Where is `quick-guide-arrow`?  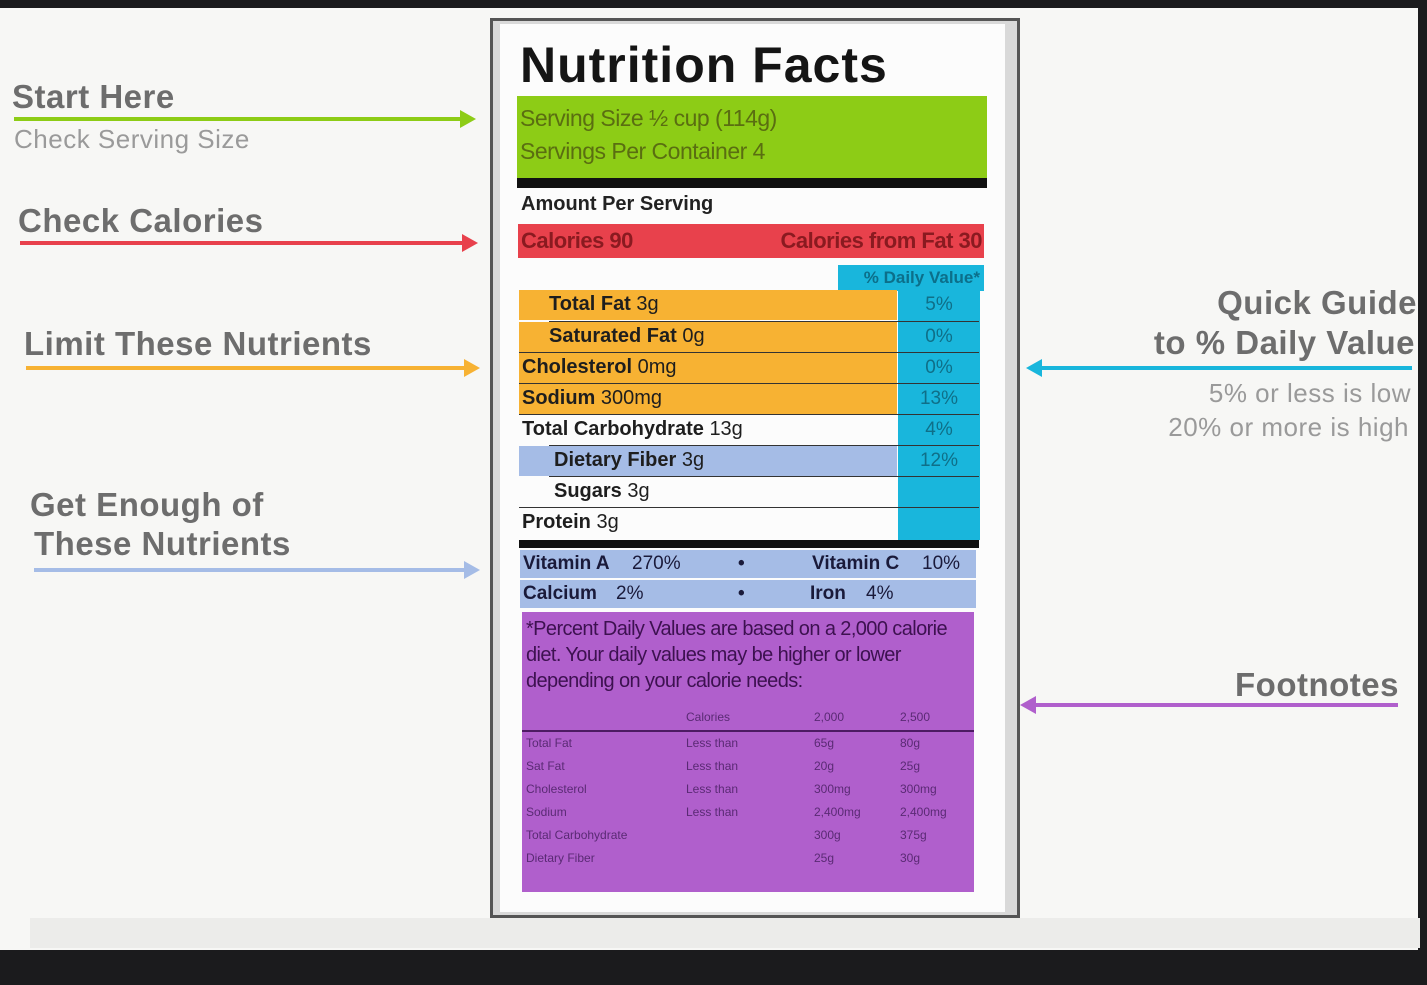 quick-guide-arrow is located at coordinates (1219, 368).